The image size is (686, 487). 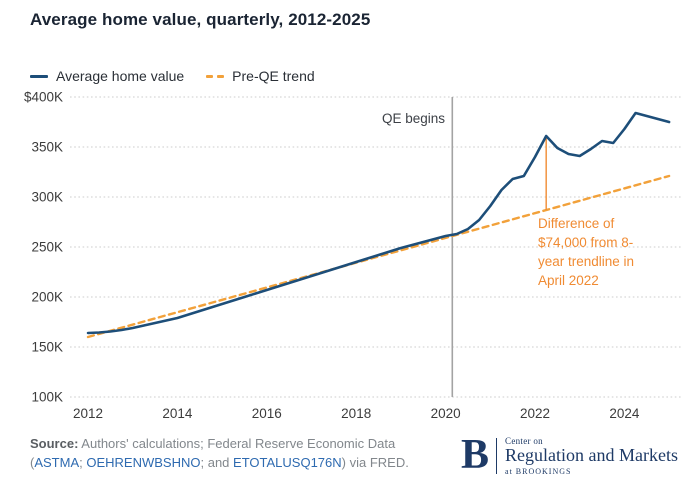 What do you see at coordinates (39, 76) in the screenshot?
I see `legend-swatch-home-value` at bounding box center [39, 76].